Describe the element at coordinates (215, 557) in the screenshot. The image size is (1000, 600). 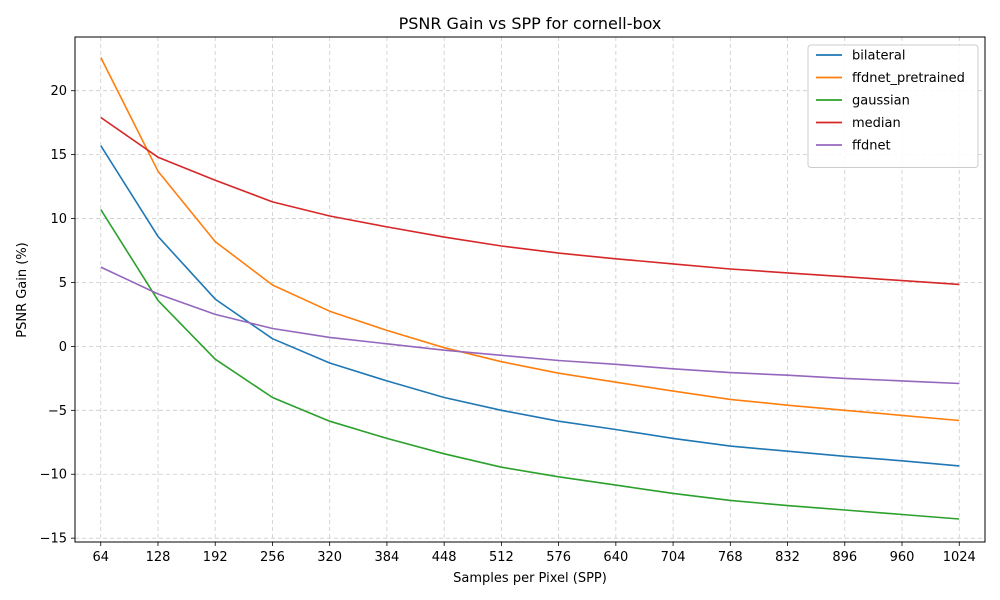
I see `x-tick-label: 192` at that location.